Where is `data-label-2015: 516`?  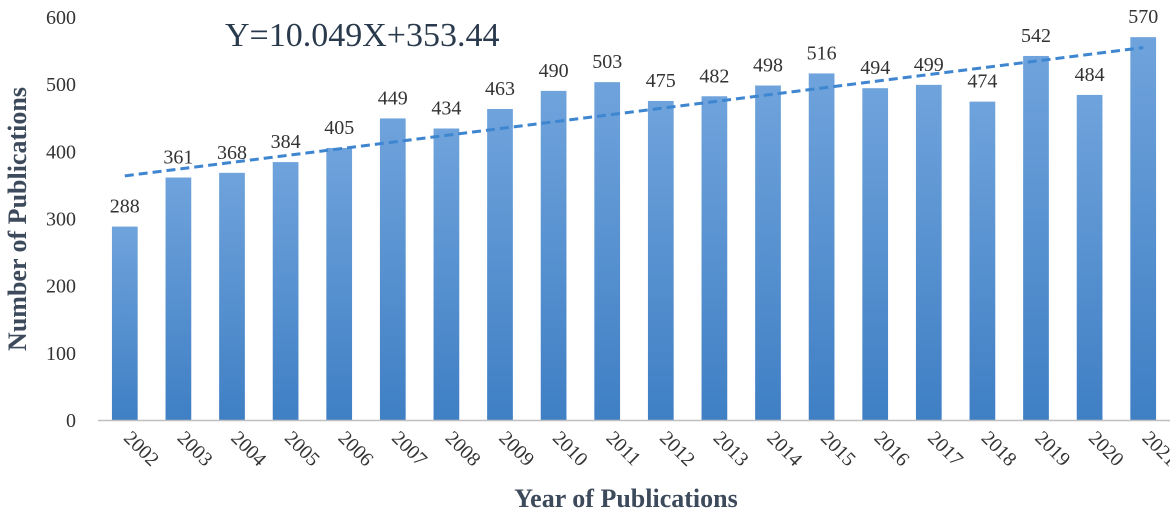 data-label-2015: 516 is located at coordinates (822, 53).